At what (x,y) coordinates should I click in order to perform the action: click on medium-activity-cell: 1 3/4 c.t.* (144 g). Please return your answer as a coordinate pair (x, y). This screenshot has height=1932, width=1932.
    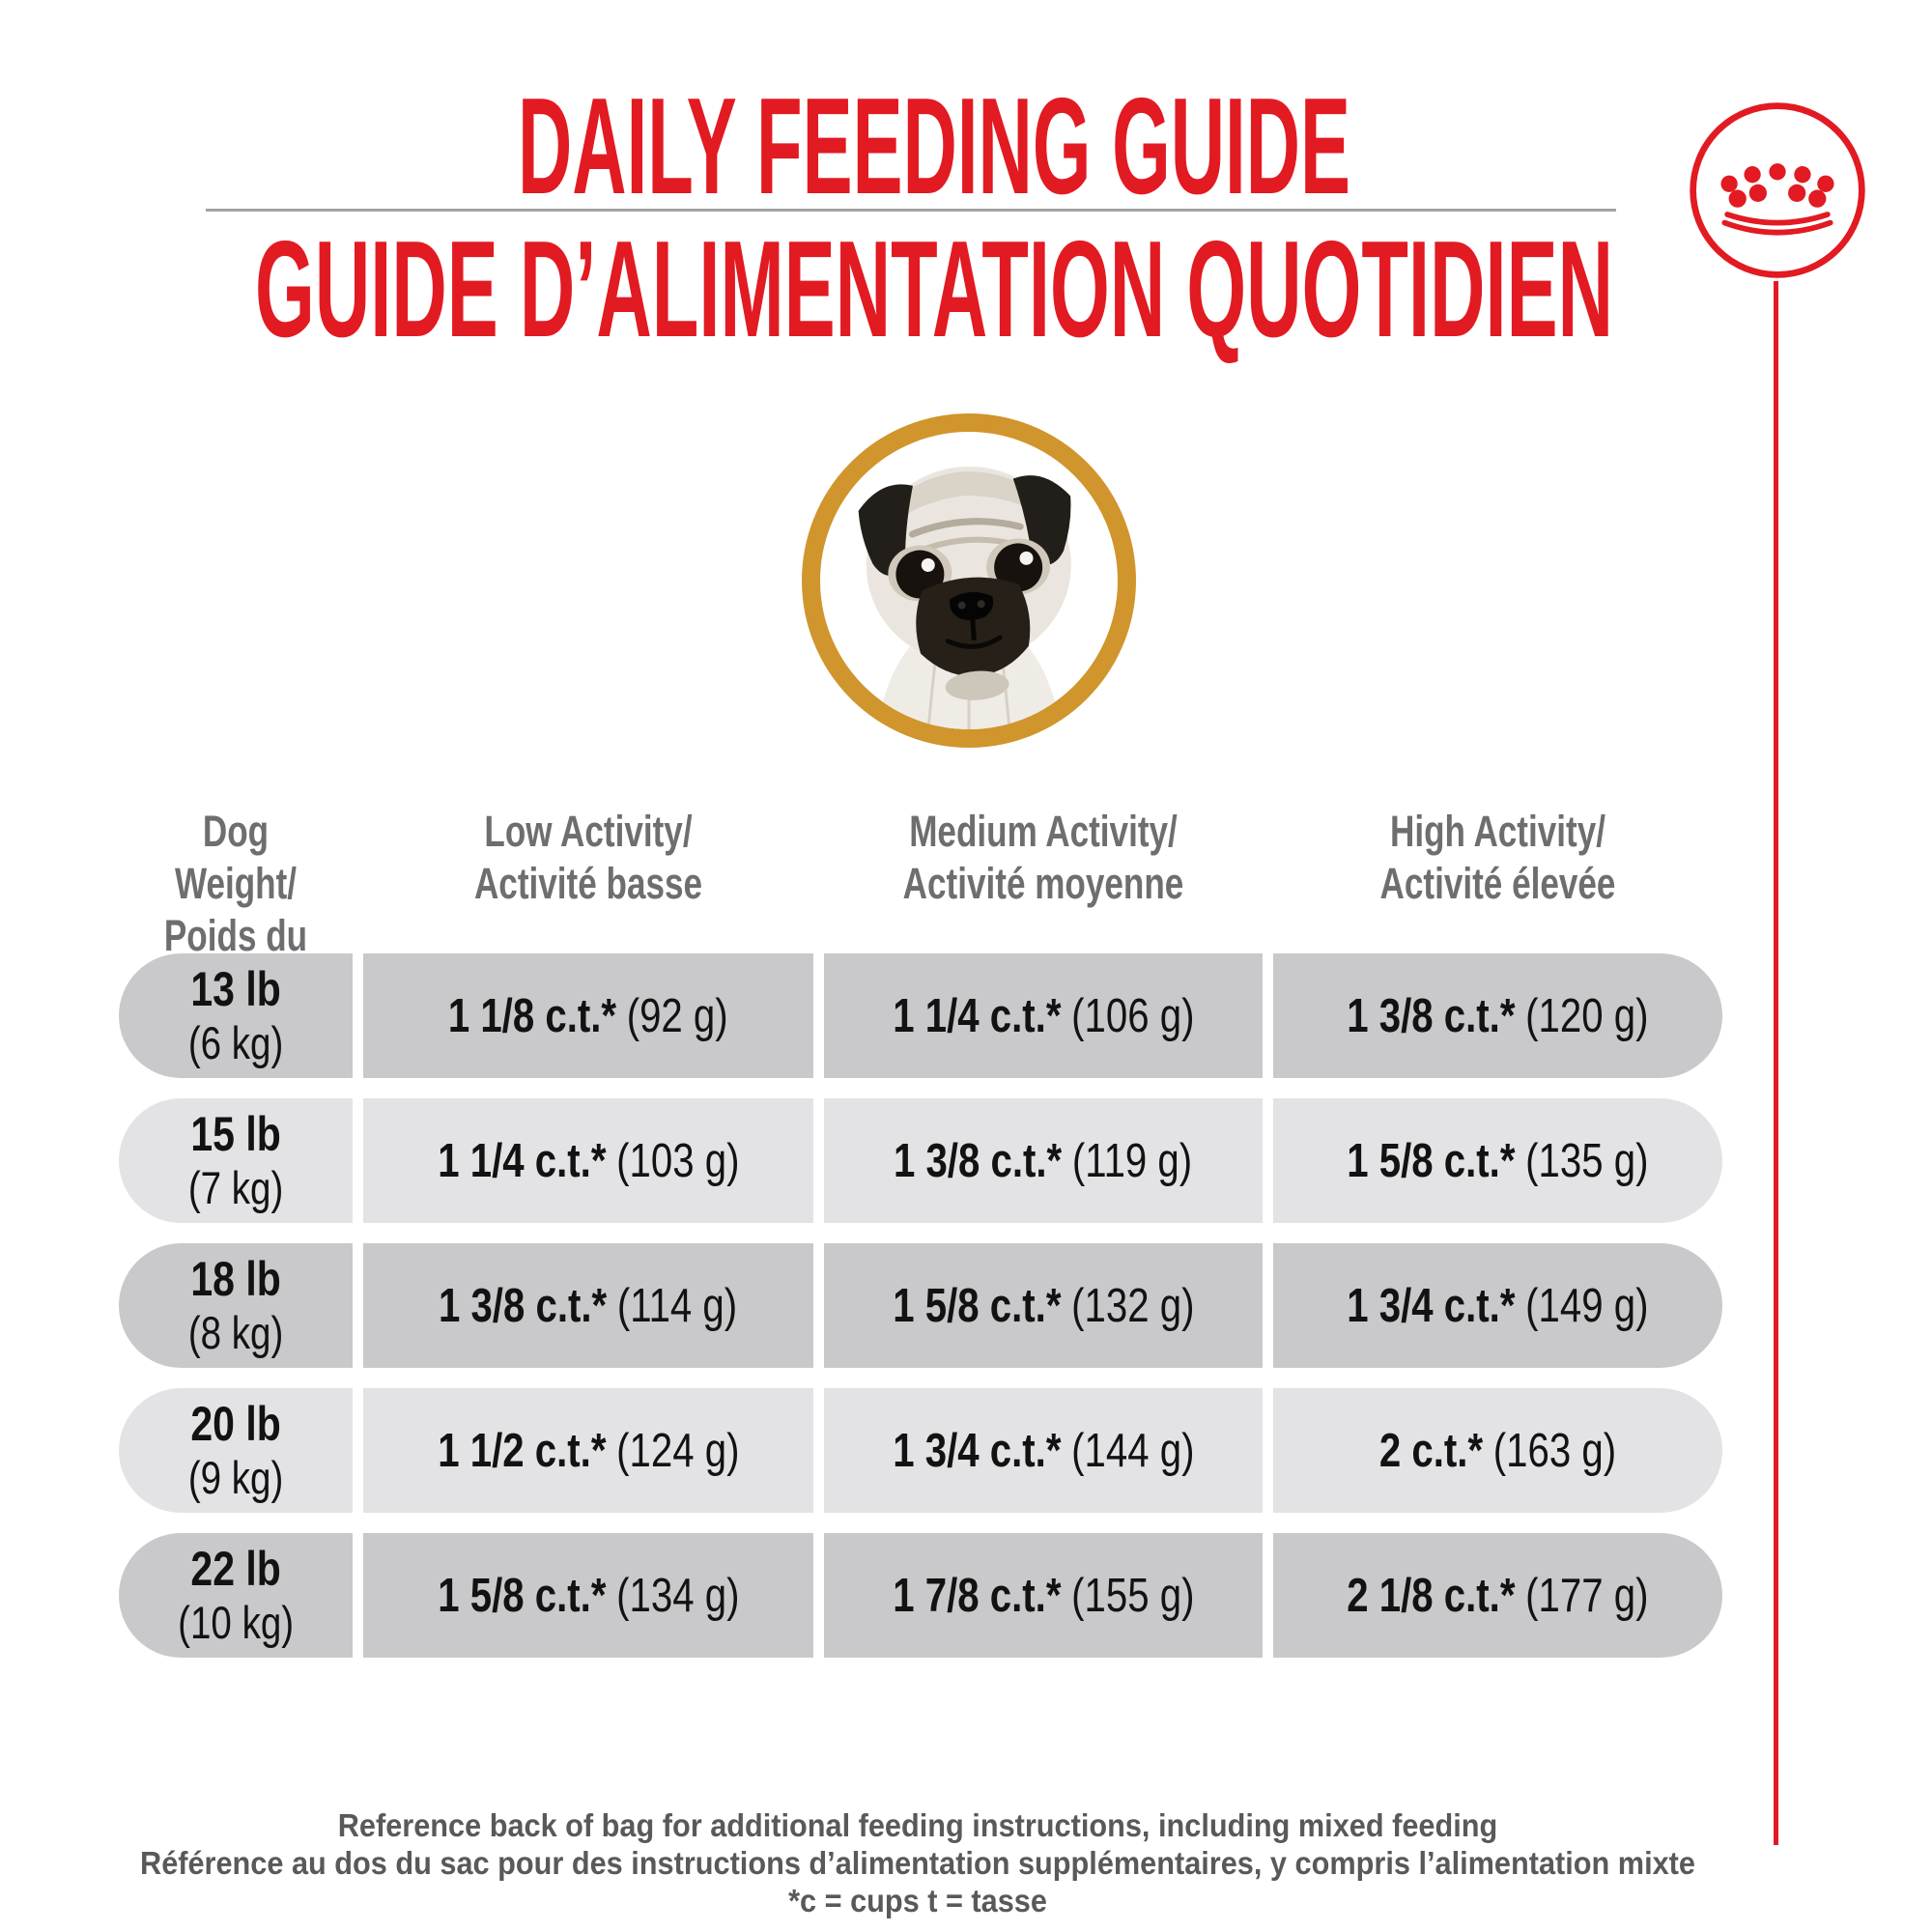
    Looking at the image, I should click on (1043, 1450).